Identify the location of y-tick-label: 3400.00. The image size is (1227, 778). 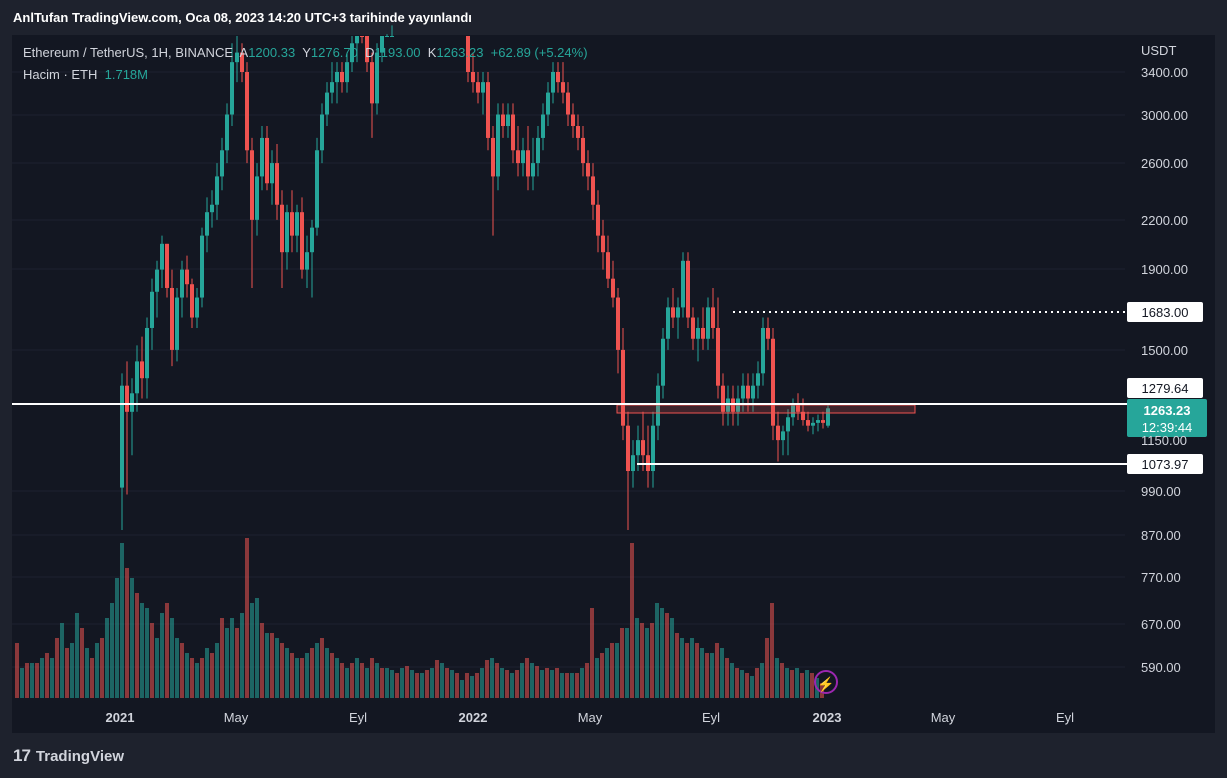
(1164, 72).